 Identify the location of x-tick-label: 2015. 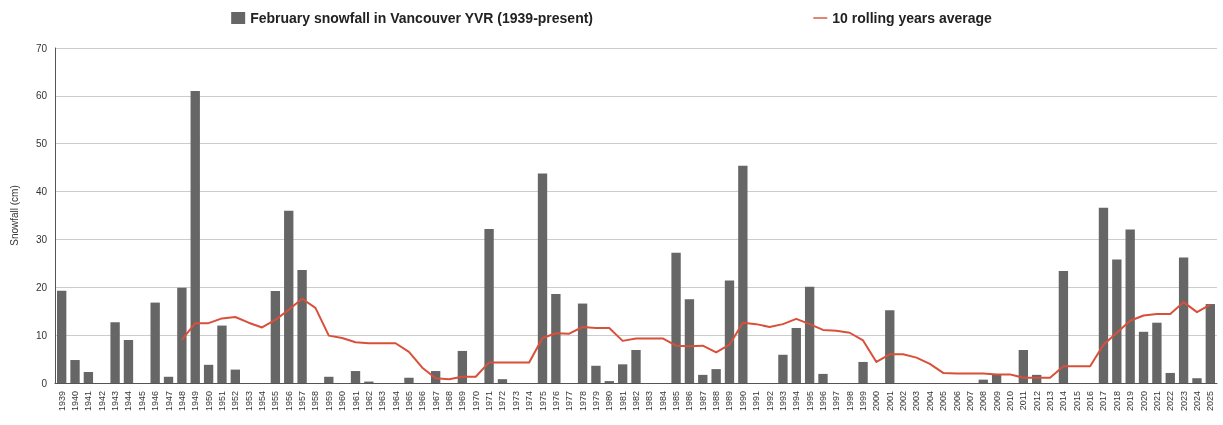
(1076, 401).